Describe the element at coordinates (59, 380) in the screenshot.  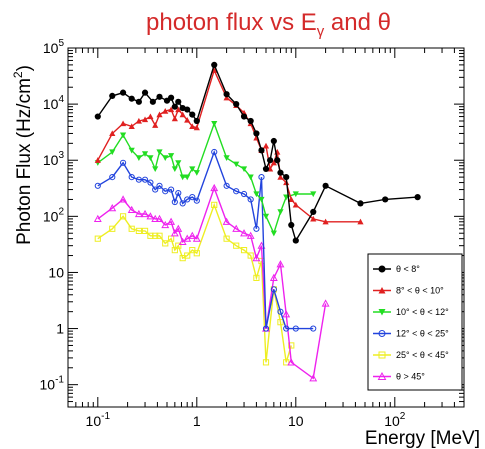
I see `y-tick-label-exponent: -1` at that location.